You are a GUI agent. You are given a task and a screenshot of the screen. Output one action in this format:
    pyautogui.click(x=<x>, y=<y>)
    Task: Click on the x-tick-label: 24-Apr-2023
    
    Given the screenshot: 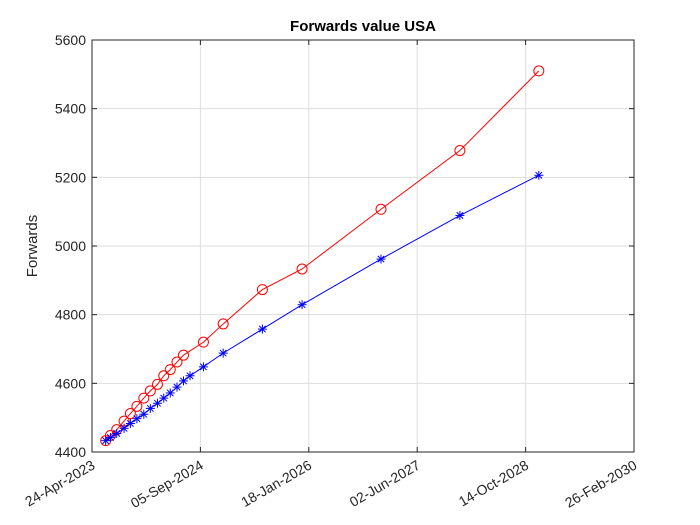 What is the action you would take?
    pyautogui.click(x=60, y=483)
    